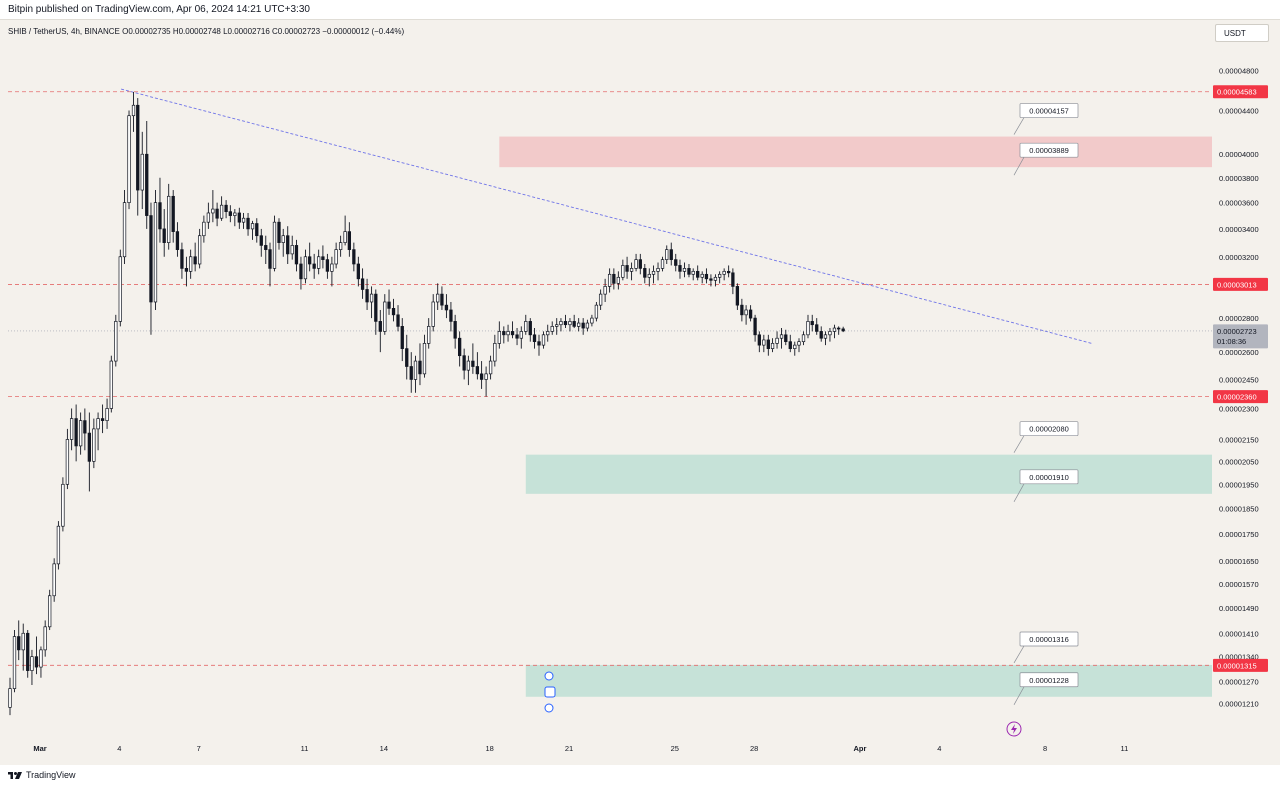 This screenshot has height=785, width=1280. Describe the element at coordinates (1242, 33) in the screenshot. I see `currency-button: USDT` at that location.